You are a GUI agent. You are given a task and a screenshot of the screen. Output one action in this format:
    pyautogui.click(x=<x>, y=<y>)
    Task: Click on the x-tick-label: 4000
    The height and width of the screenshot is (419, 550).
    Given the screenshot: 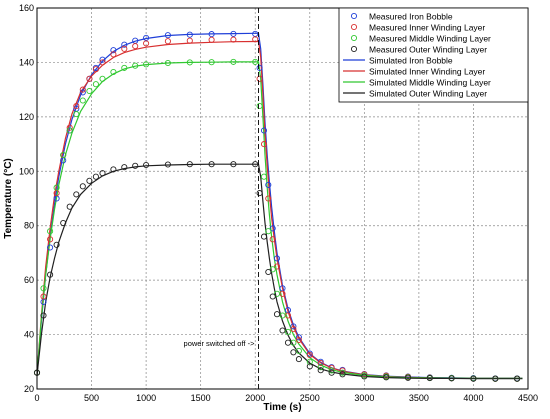 What is the action you would take?
    pyautogui.click(x=473, y=398)
    